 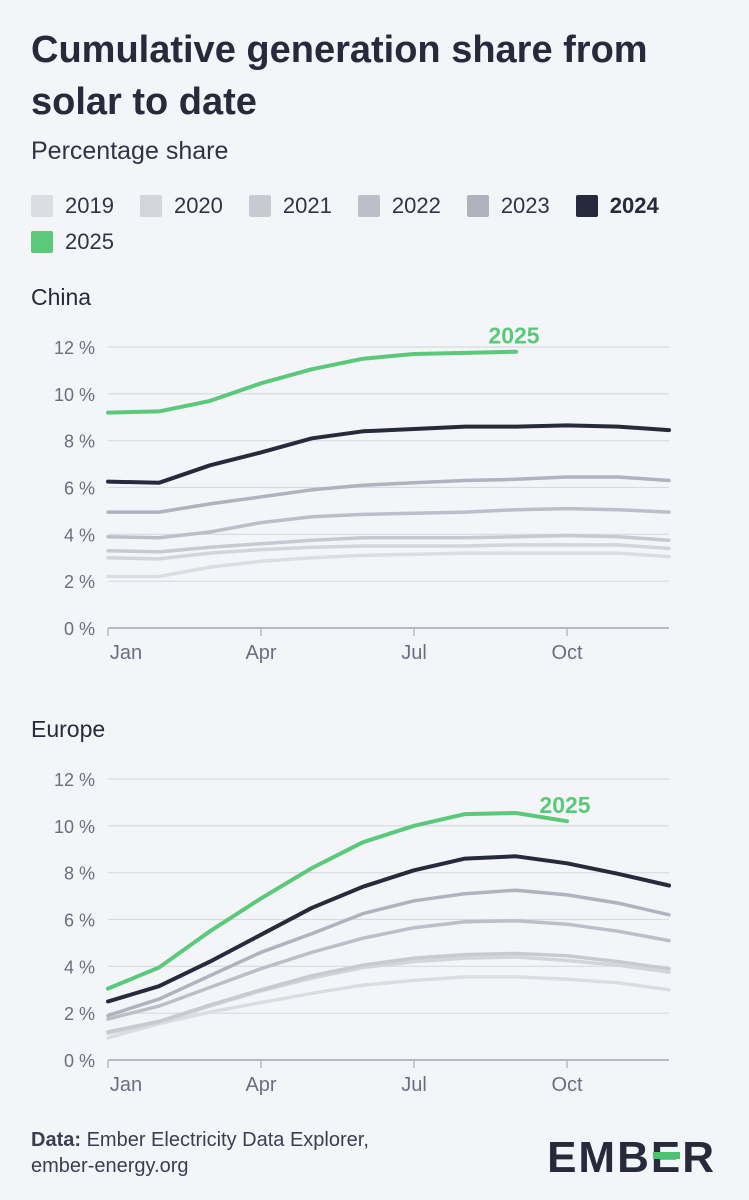 What do you see at coordinates (89, 205) in the screenshot?
I see `legend-label: 2019` at bounding box center [89, 205].